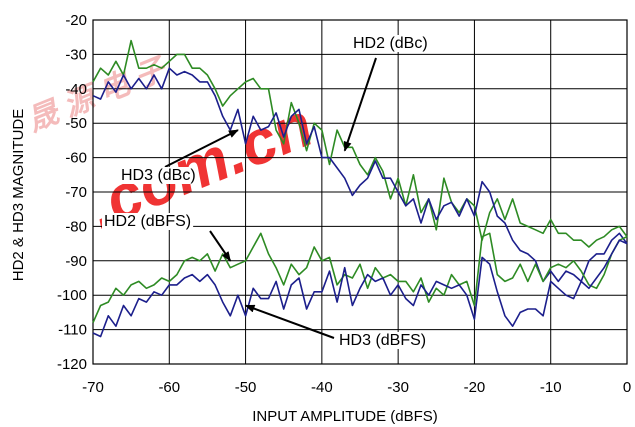  Describe the element at coordinates (76, 261) in the screenshot. I see `y-tick-label: -90` at that location.